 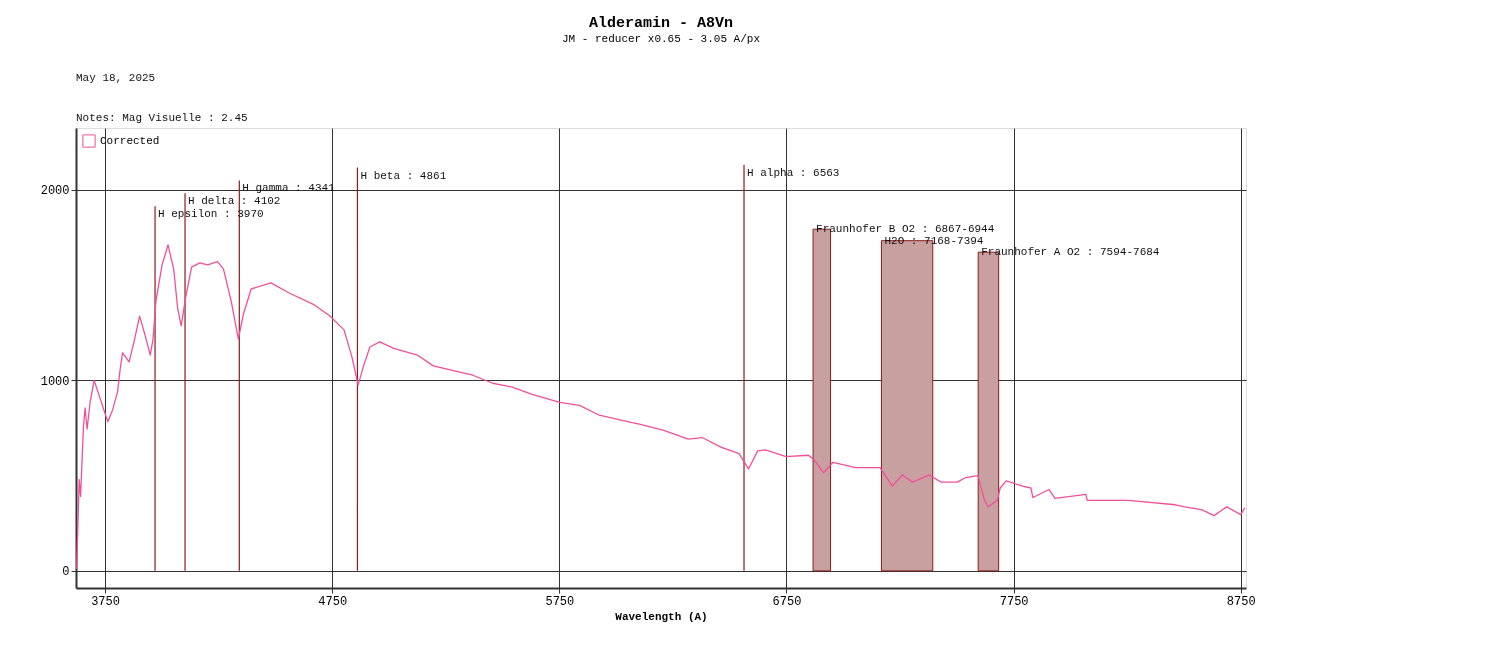 What do you see at coordinates (333, 601) in the screenshot?
I see `x-tick-label: 4750` at bounding box center [333, 601].